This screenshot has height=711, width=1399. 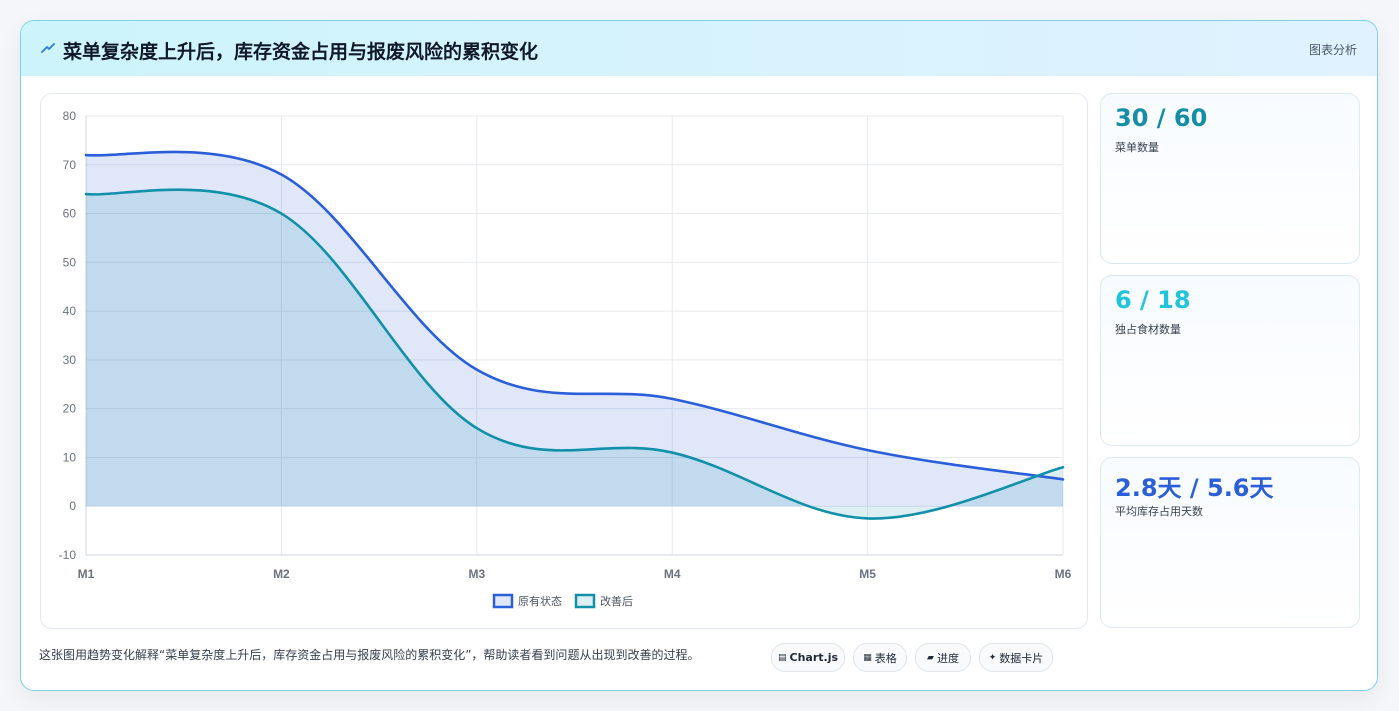 I want to click on card-header: 菜单复杂度上升后，库存资金占用与报废风险的累积变化 图表分析, so click(x=699, y=48).